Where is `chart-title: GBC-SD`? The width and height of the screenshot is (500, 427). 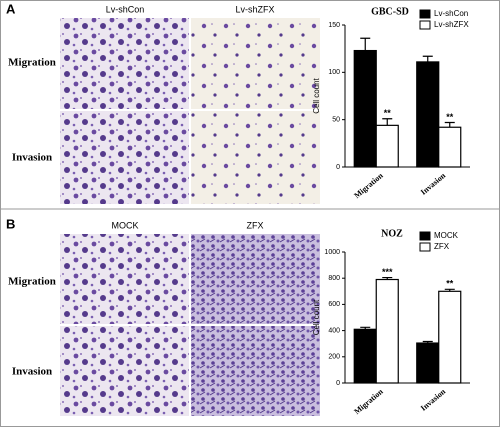 chart-title: GBC-SD is located at coordinates (390, 11).